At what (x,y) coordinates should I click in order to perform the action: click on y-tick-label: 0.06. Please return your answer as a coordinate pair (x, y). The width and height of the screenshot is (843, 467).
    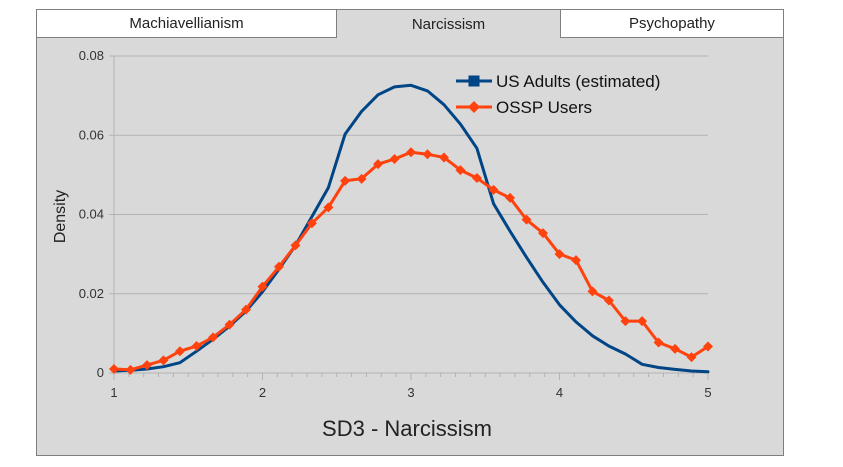
    Looking at the image, I should click on (91, 134).